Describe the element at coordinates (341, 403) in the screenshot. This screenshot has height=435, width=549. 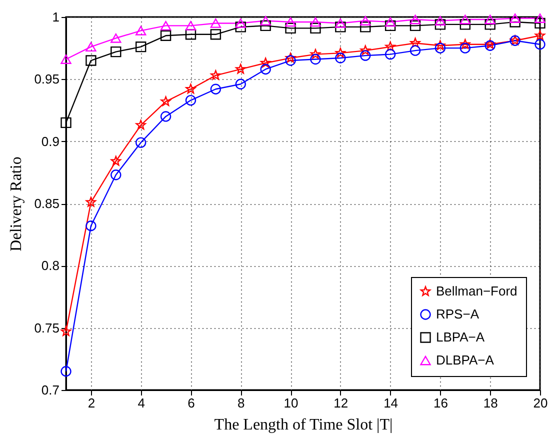
I see `x-tick-label: 12` at that location.